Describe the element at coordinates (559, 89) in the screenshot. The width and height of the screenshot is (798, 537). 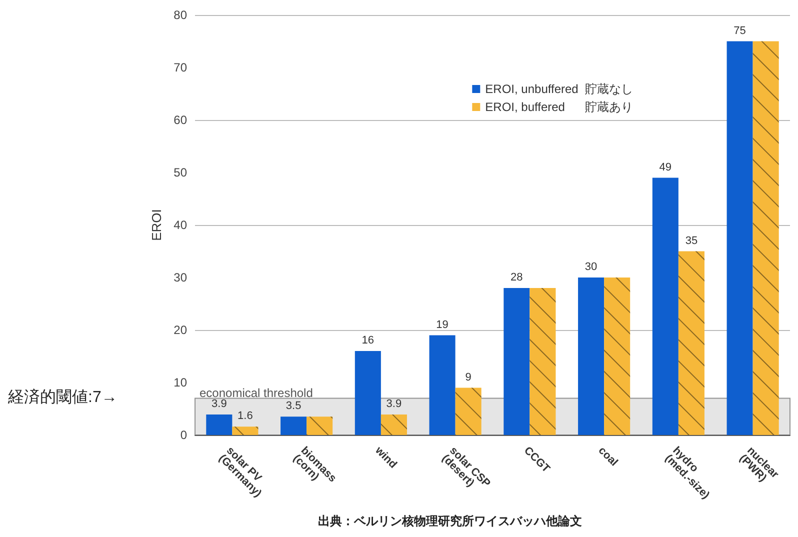
I see `legend-label: EROI, unbuffered 貯蔵なし` at that location.